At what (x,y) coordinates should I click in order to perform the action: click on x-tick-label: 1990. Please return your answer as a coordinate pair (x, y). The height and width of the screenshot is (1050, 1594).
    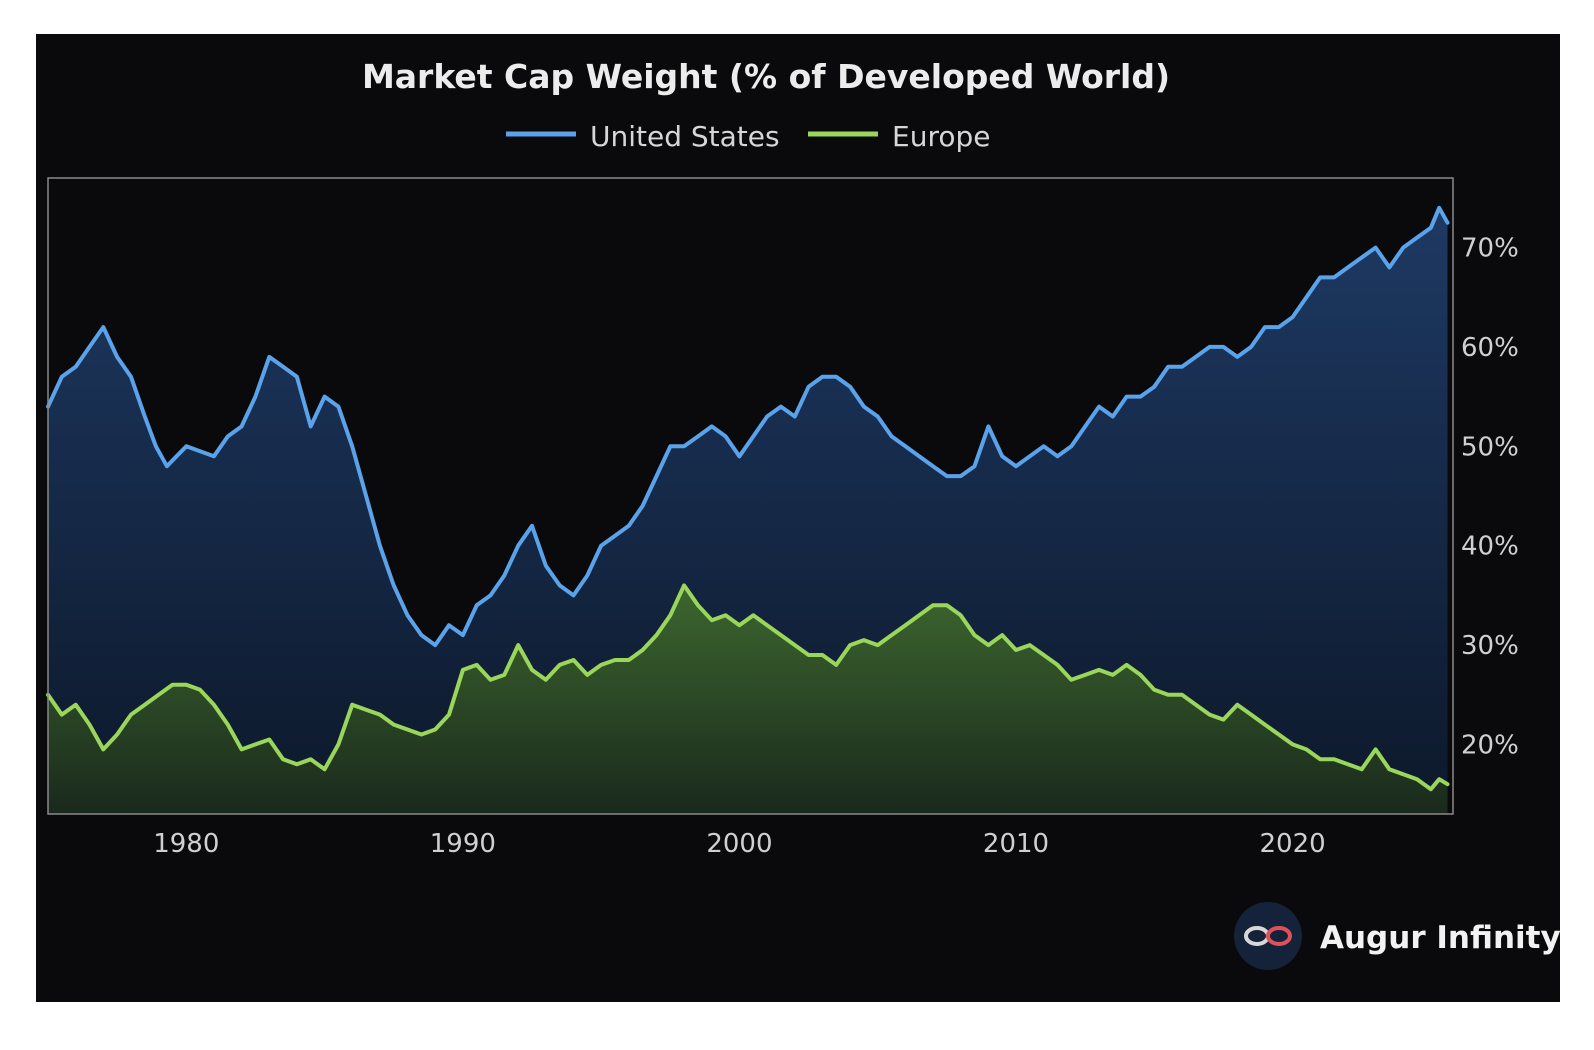
    Looking at the image, I should click on (463, 844).